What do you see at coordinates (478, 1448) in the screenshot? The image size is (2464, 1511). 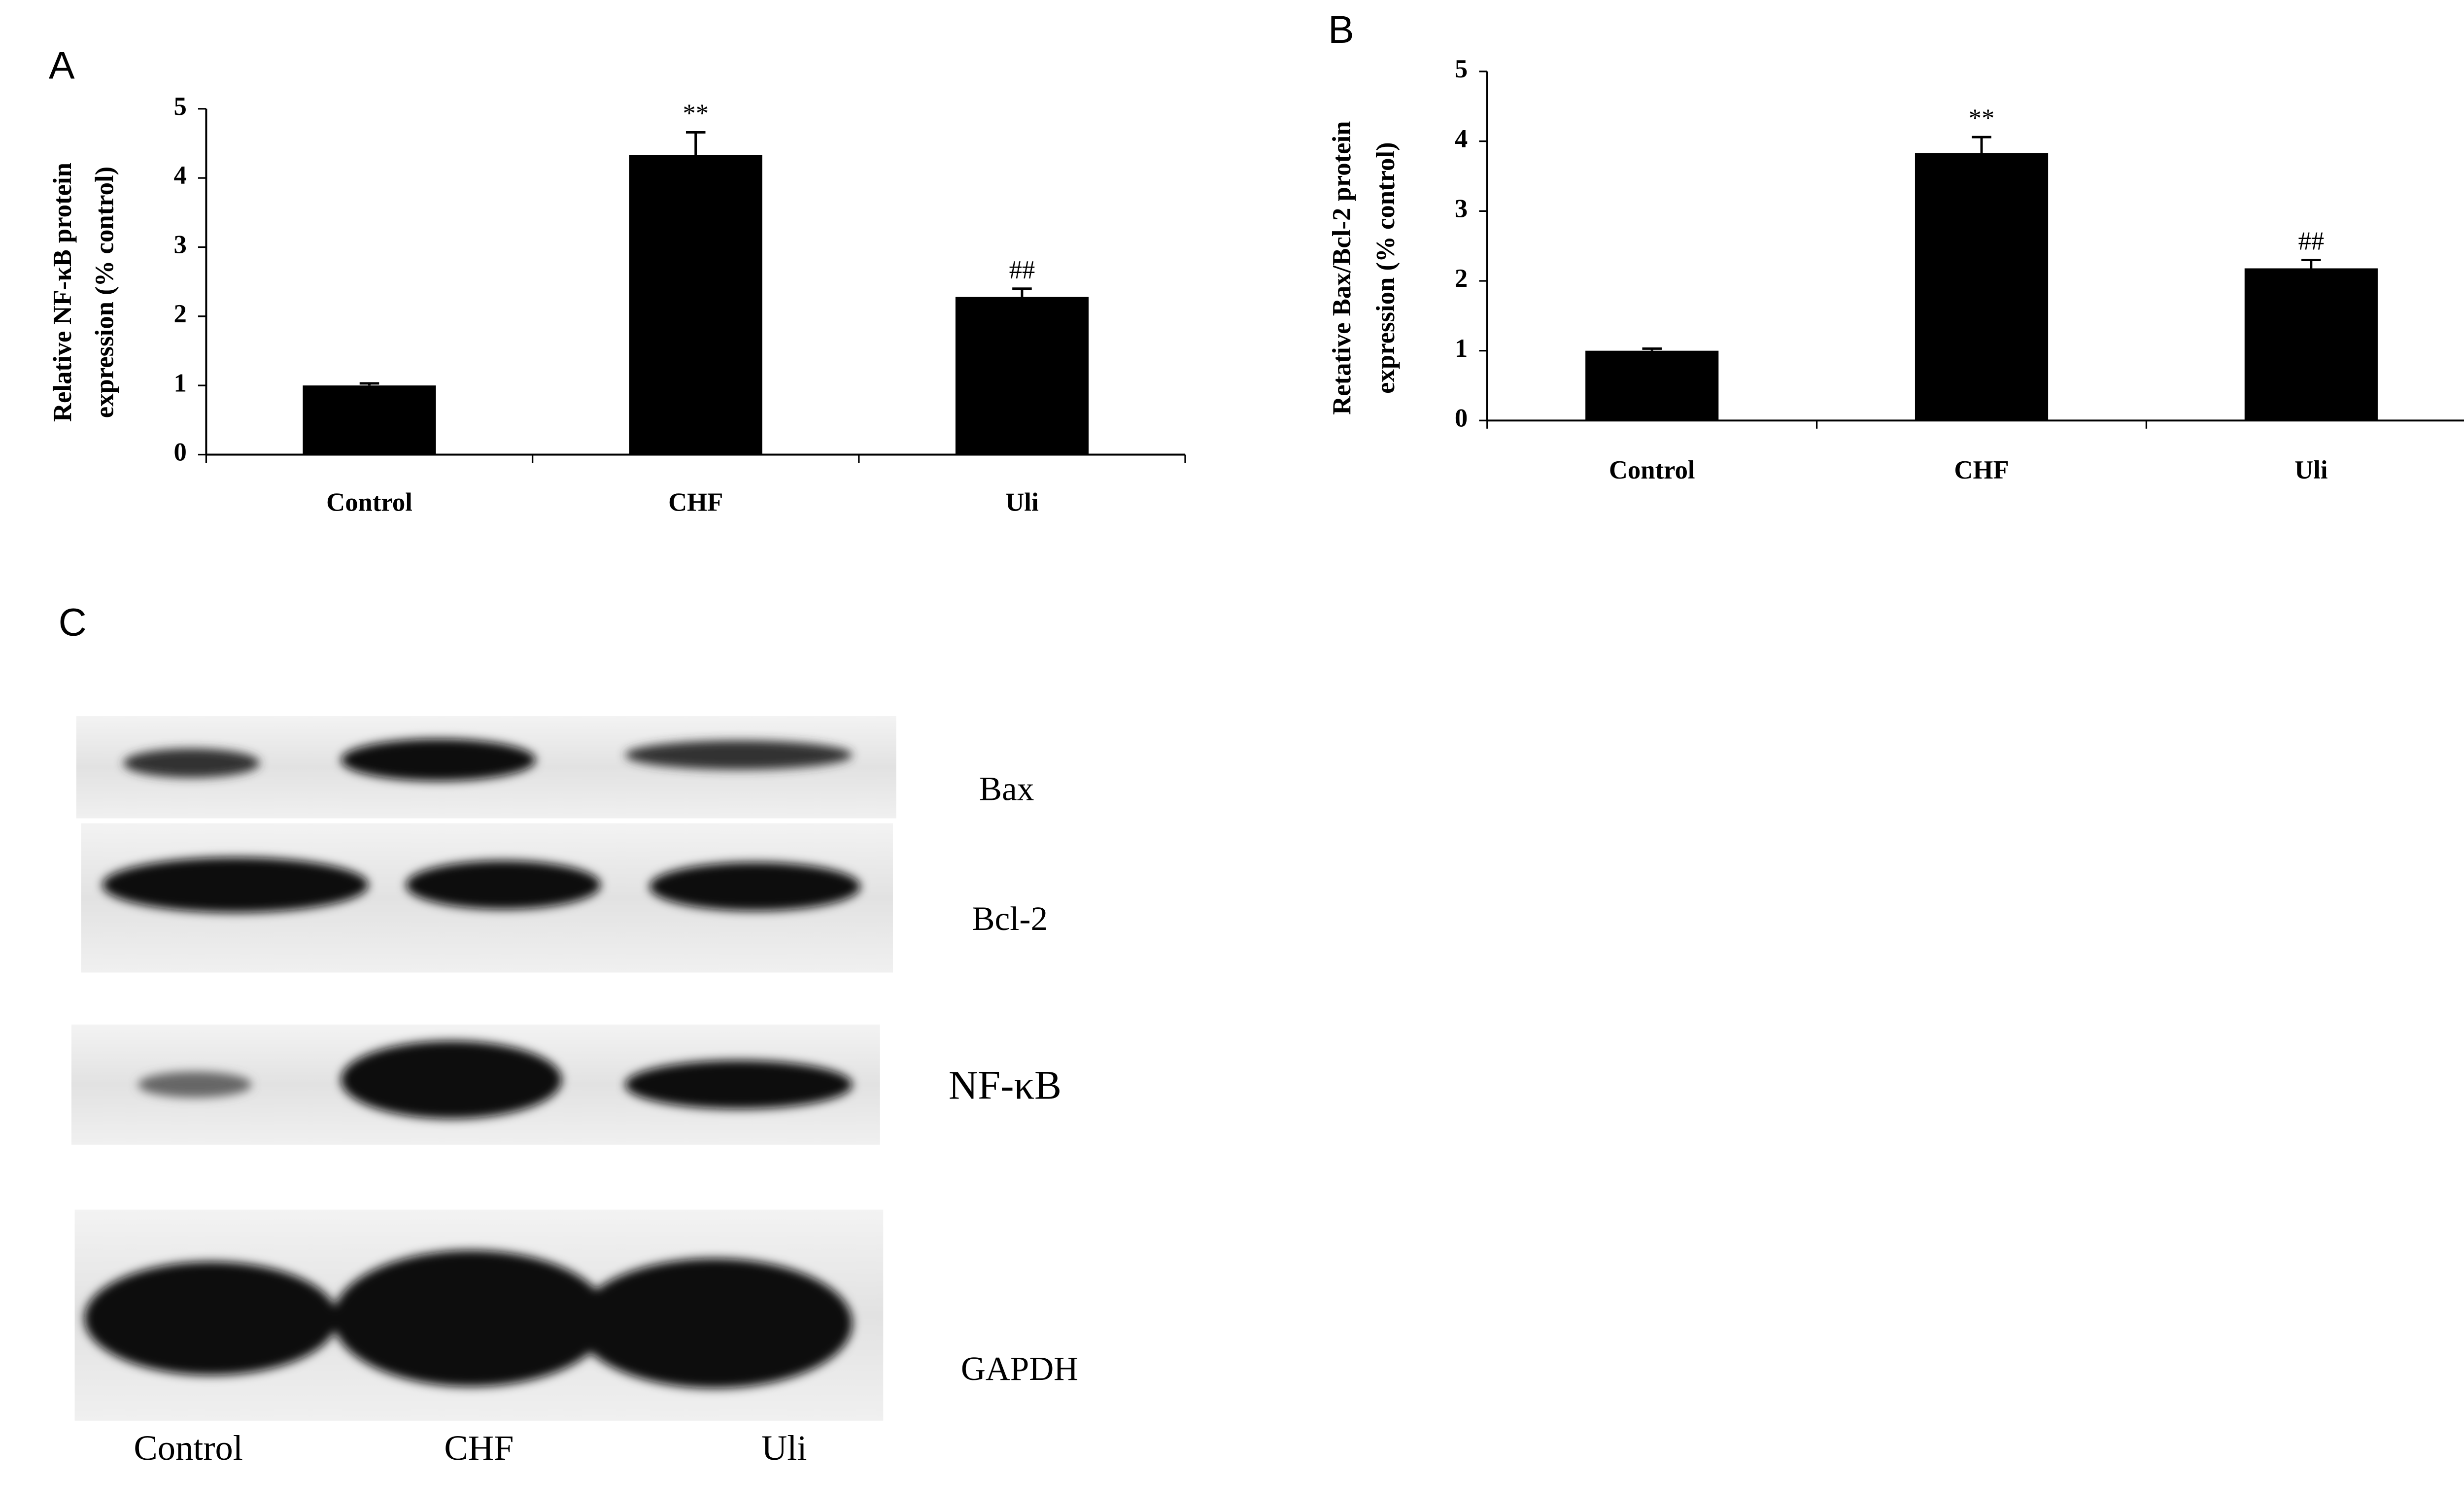 I see `lane-label: CHF` at bounding box center [478, 1448].